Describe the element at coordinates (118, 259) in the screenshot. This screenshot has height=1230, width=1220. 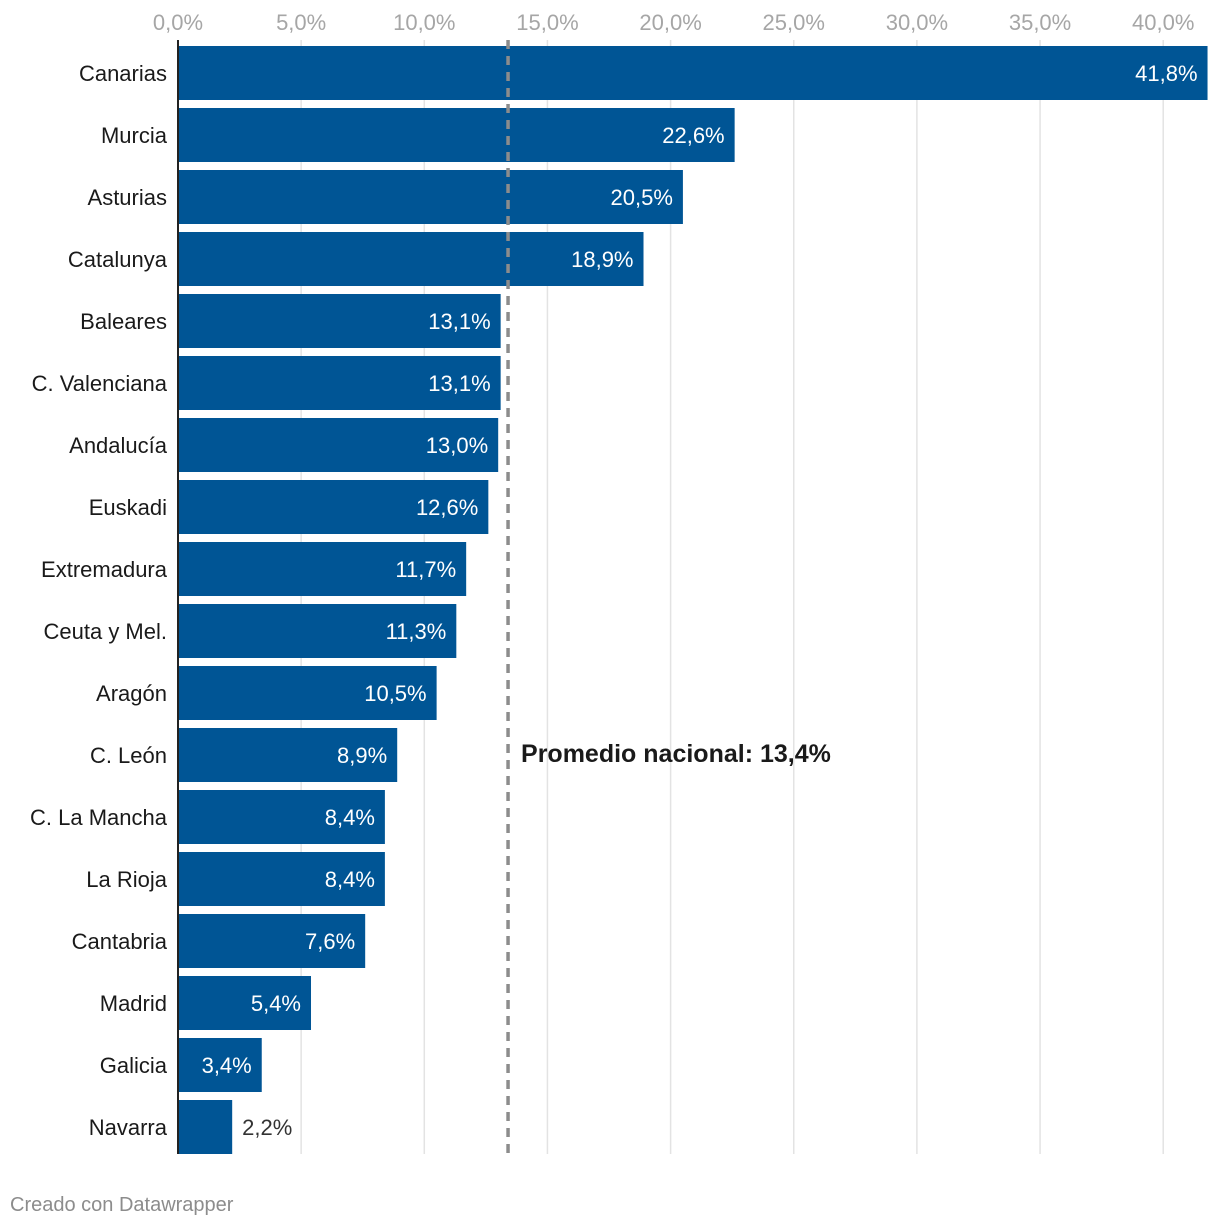
I see `category-label: Catalunya` at that location.